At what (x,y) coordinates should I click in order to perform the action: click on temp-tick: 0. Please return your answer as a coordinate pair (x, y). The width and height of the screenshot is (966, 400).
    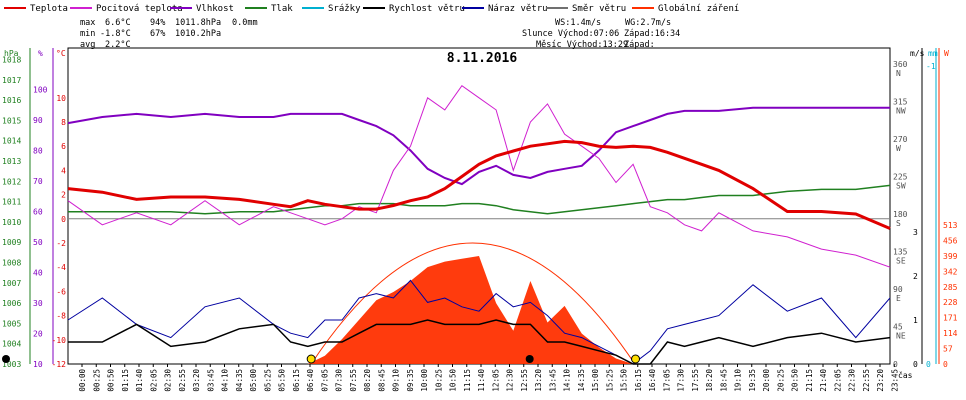
    Looking at the image, I should click on (63, 219).